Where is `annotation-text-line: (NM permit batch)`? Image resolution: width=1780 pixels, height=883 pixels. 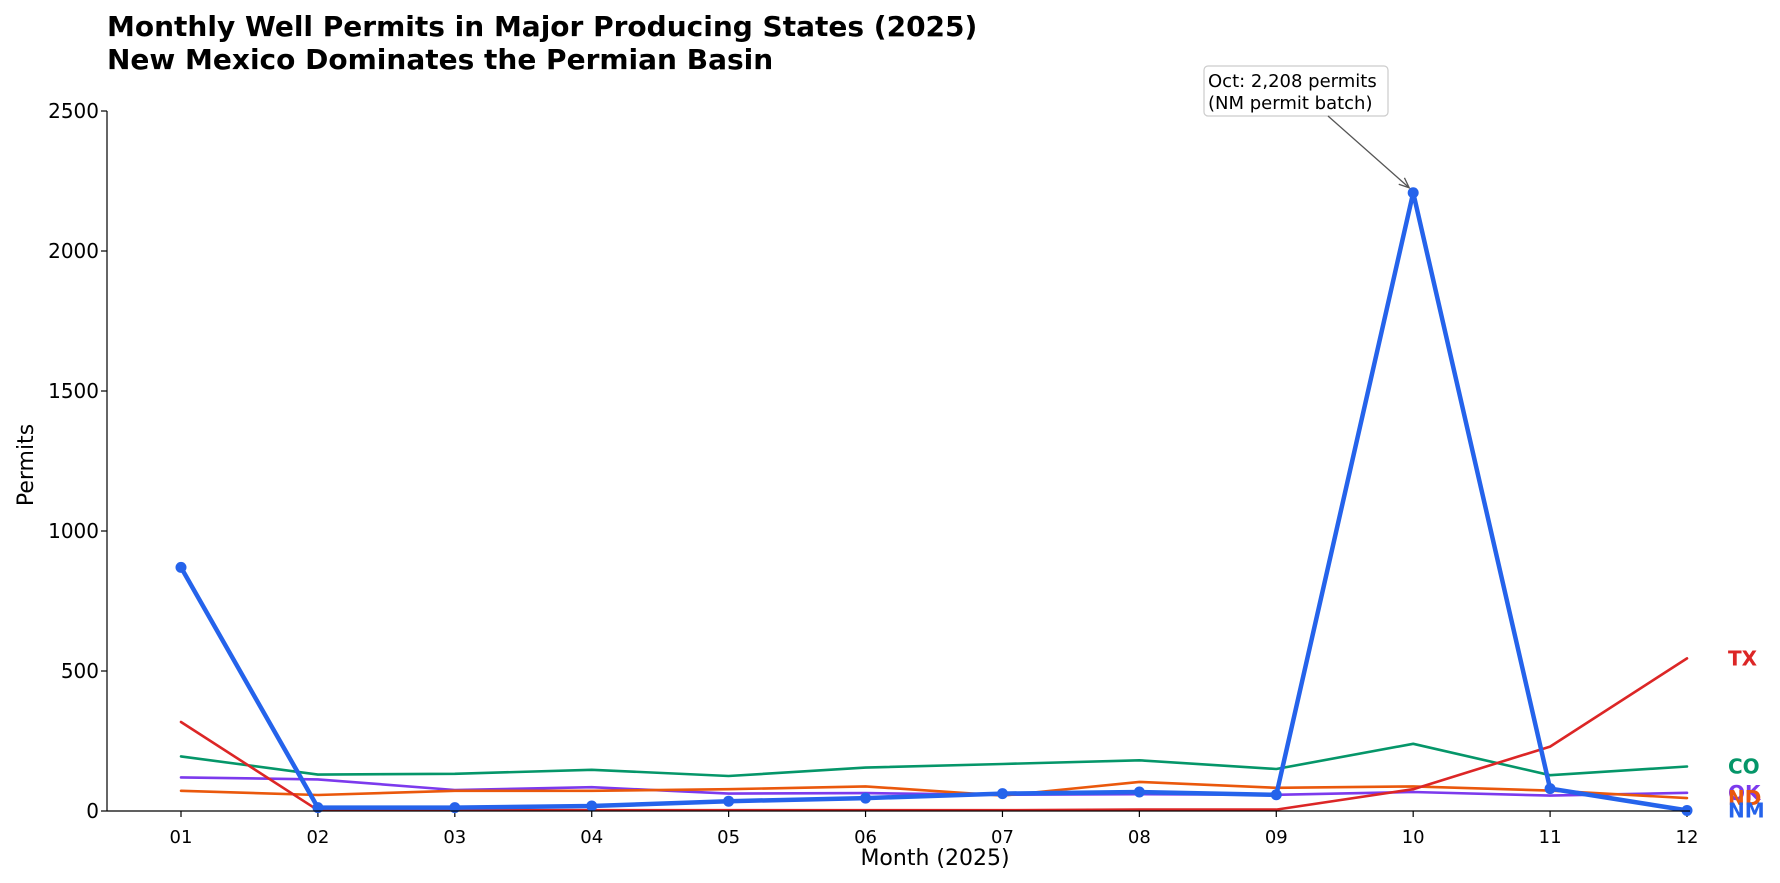
annotation-text-line: (NM permit batch) is located at coordinates (1290, 103).